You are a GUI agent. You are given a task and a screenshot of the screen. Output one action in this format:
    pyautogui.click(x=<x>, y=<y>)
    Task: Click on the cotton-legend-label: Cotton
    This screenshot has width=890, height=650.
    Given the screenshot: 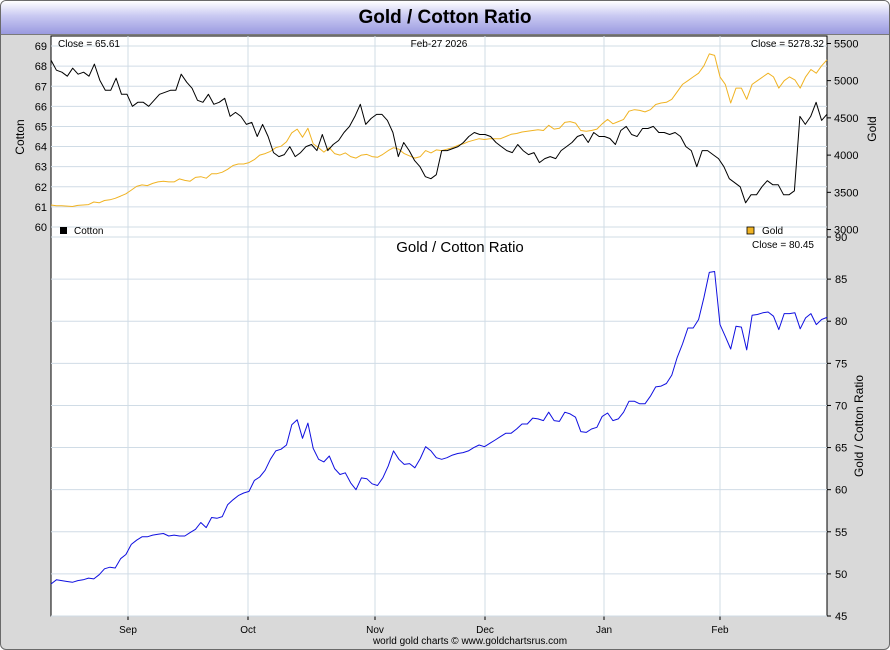 What is the action you would take?
    pyautogui.click(x=88, y=231)
    